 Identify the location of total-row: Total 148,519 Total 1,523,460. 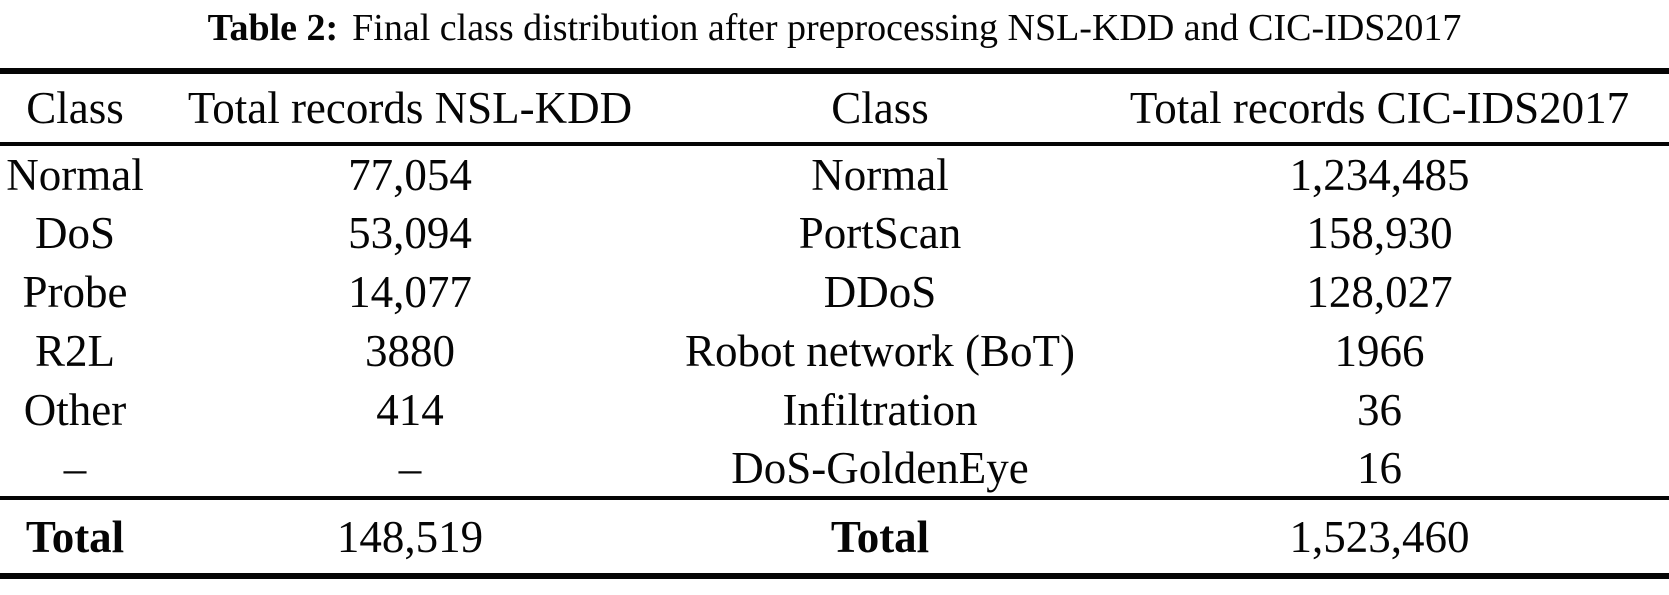
(834, 536).